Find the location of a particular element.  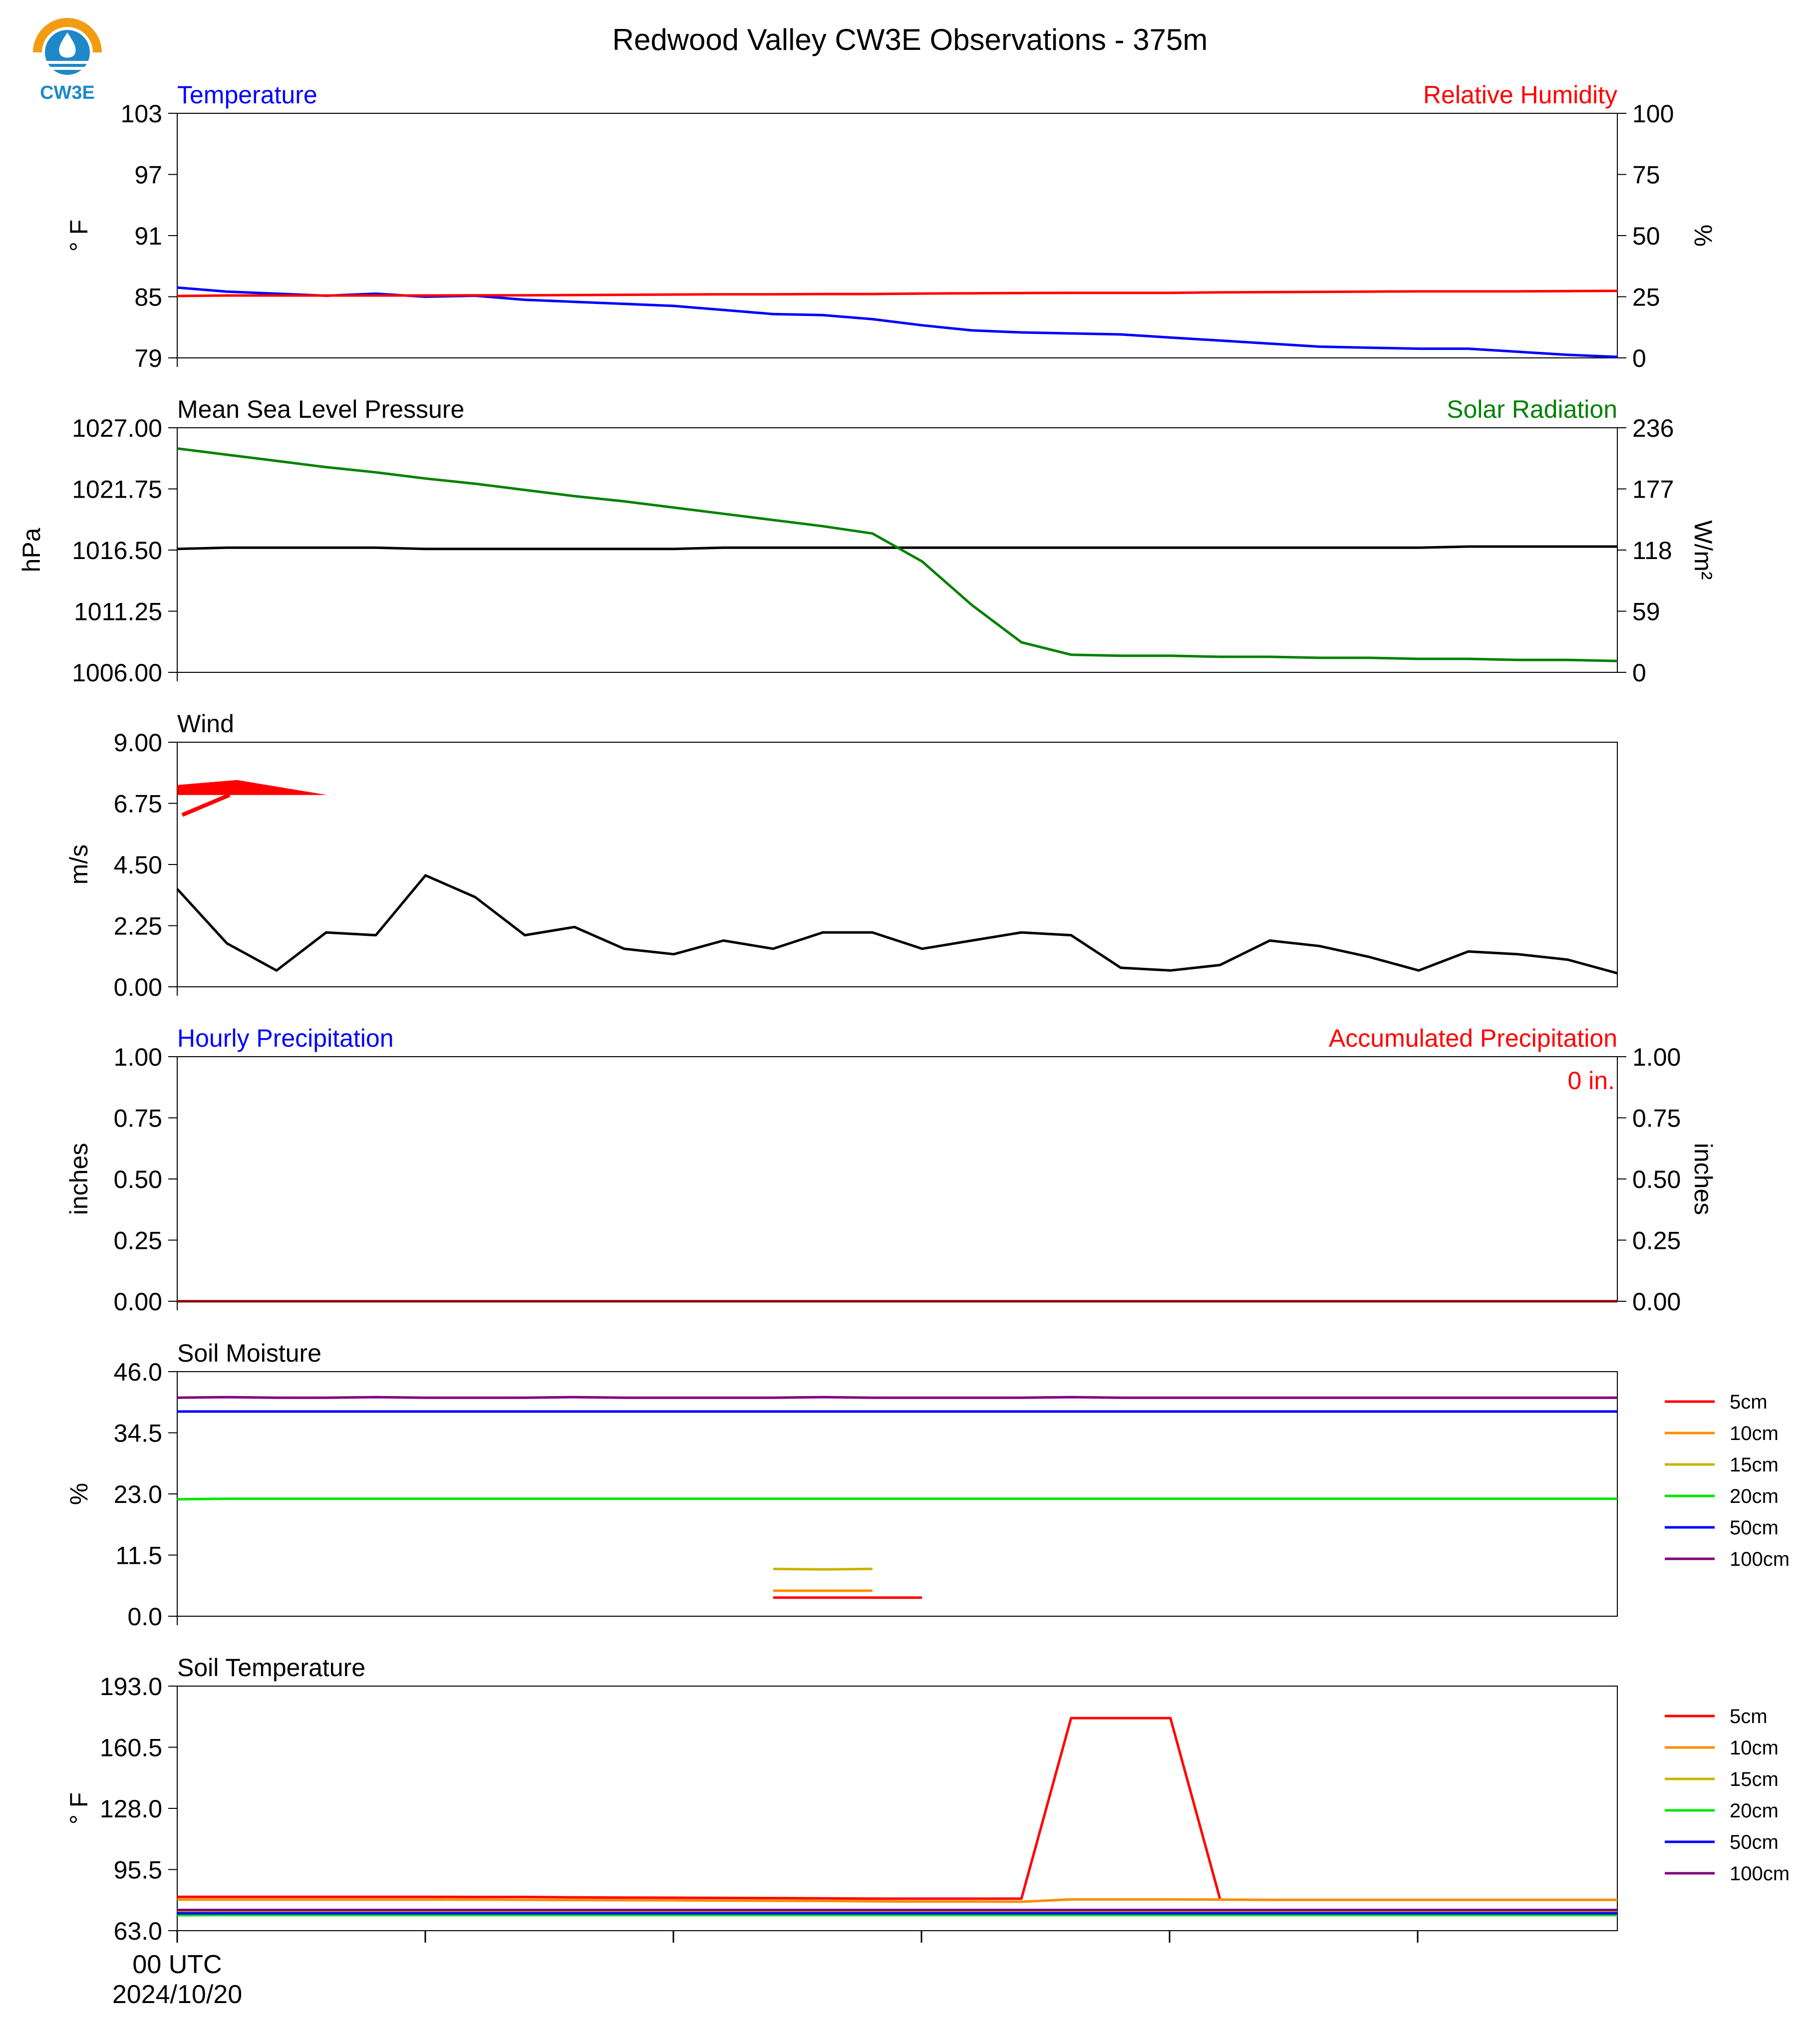

y2-tick-label: 75 is located at coordinates (1646, 175).